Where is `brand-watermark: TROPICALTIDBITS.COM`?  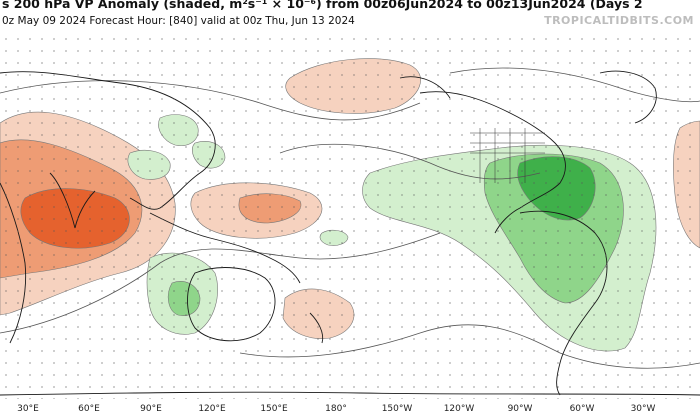
brand-watermark: TROPICALTIDBITS.COM is located at coordinates (619, 20).